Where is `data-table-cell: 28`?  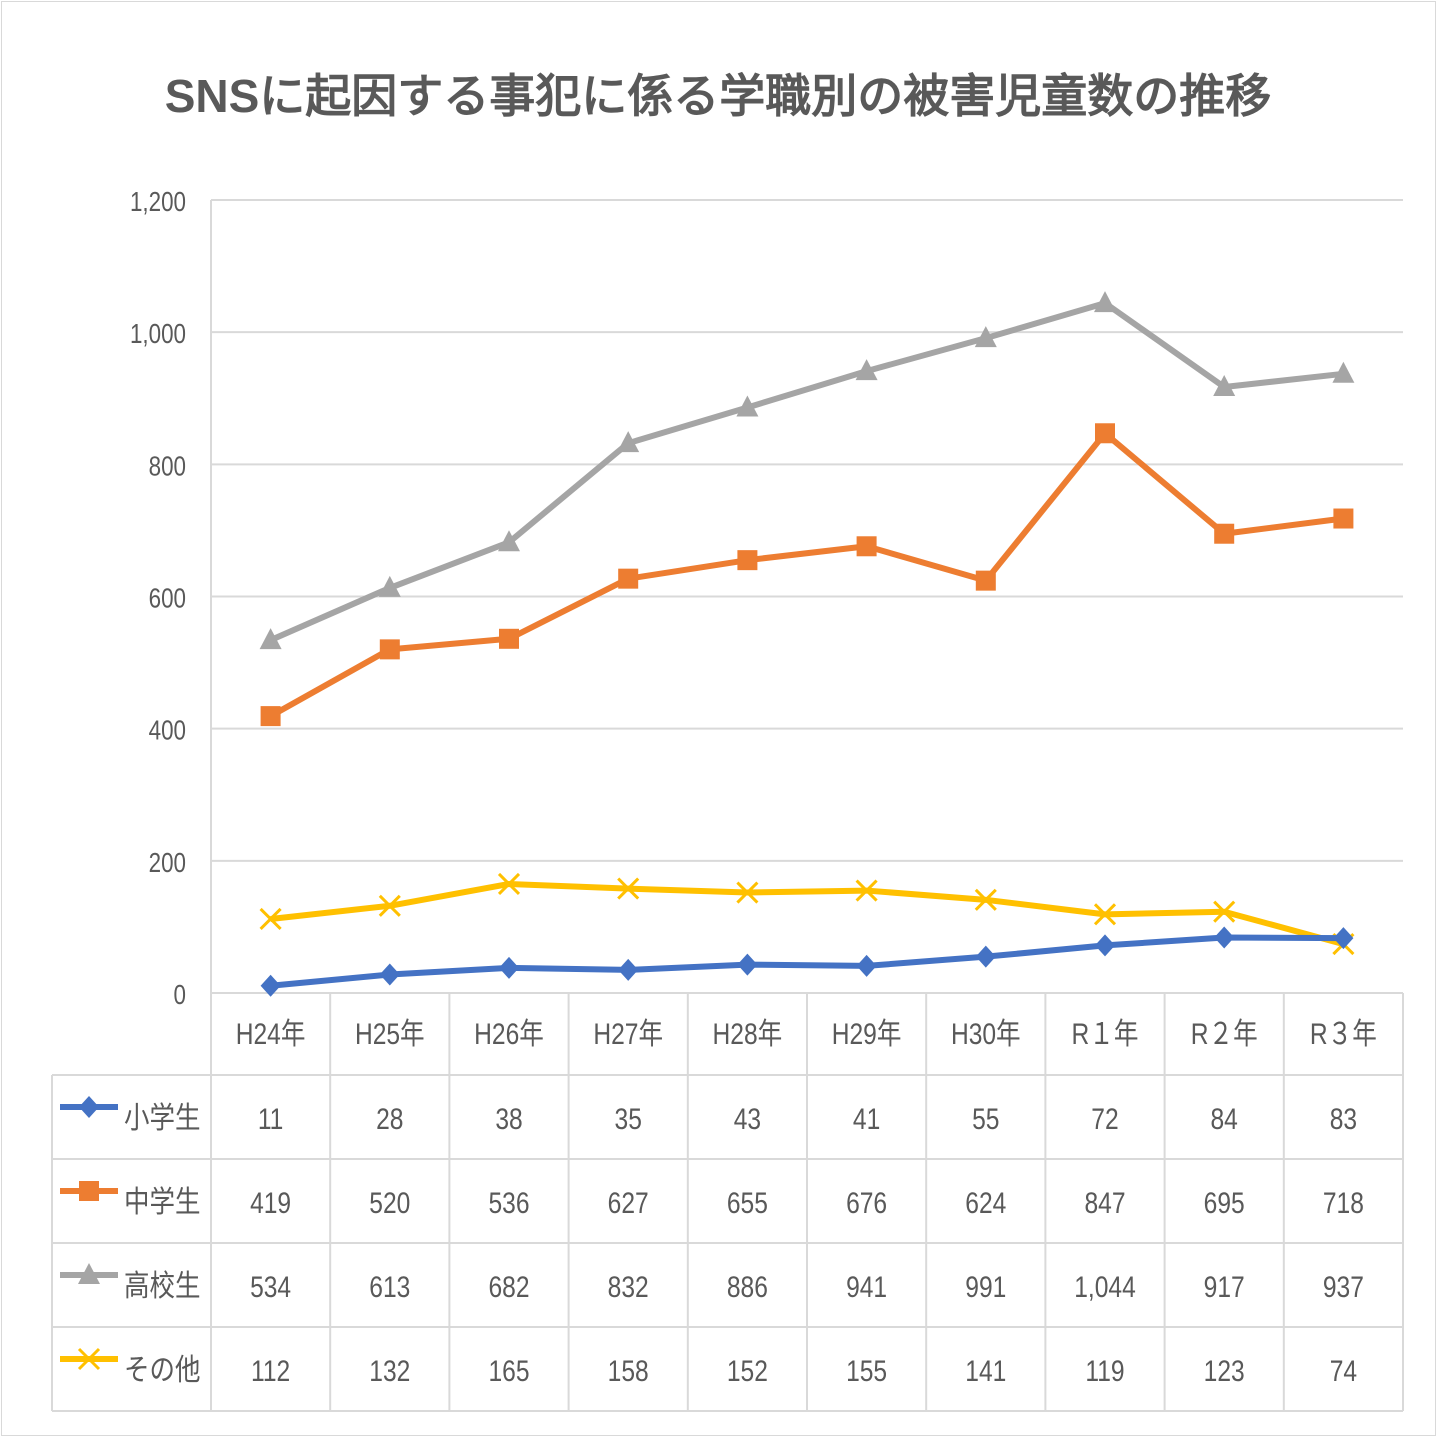
data-table-cell: 28 is located at coordinates (389, 1119).